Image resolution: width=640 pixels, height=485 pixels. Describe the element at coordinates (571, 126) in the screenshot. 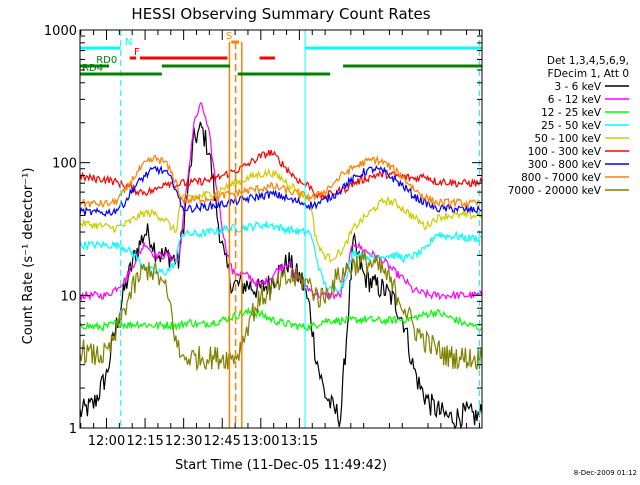

I see `legend-entry-label: 25 - 50 keV` at that location.